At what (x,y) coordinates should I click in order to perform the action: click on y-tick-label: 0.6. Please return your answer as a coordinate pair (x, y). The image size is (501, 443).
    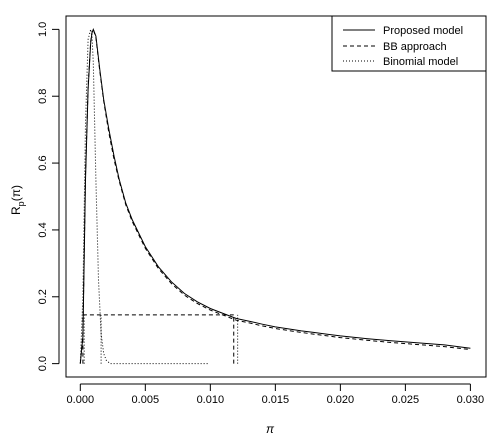
    Looking at the image, I should click on (43, 162).